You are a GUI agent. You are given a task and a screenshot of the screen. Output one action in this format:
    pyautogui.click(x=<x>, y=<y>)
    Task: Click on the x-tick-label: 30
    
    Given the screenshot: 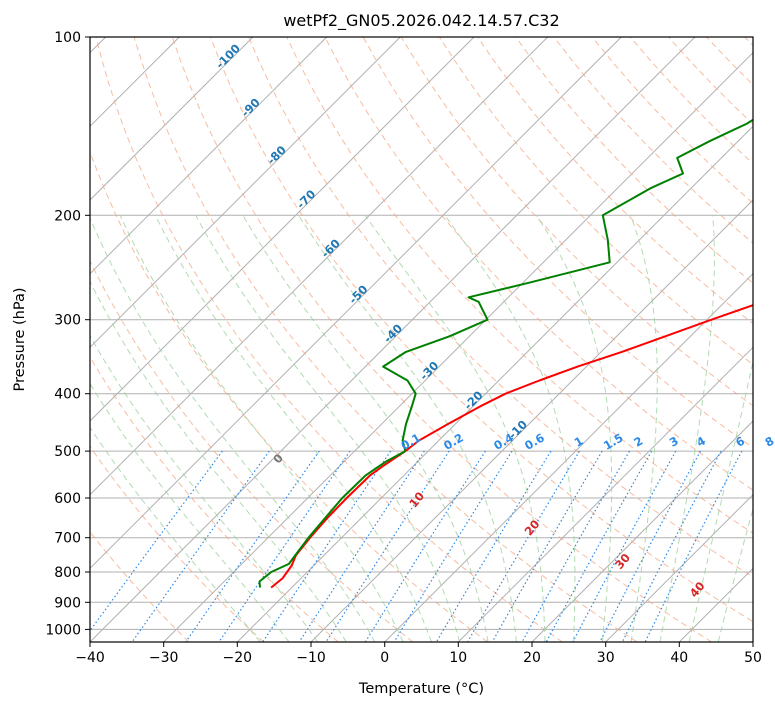 What is the action you would take?
    pyautogui.click(x=606, y=658)
    